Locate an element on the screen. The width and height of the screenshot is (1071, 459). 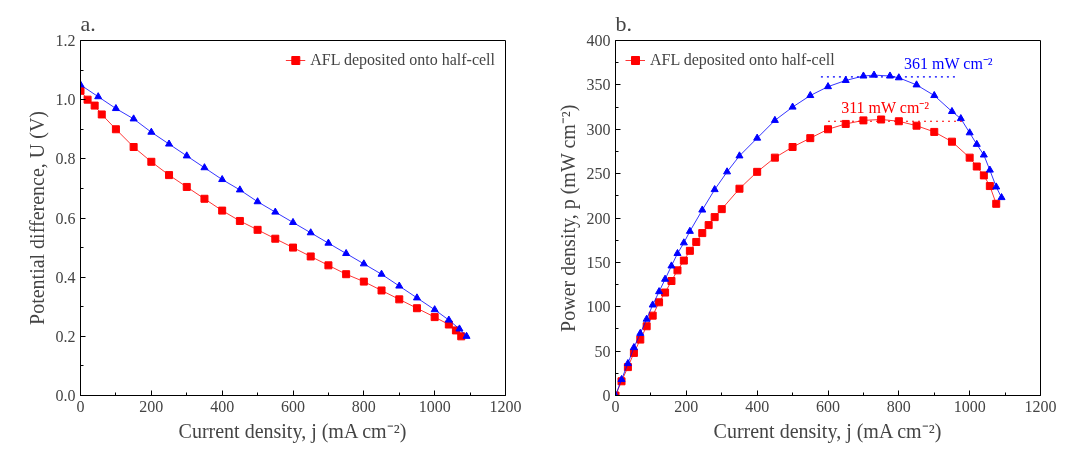
y-tick-label: 400 is located at coordinates (598, 40).